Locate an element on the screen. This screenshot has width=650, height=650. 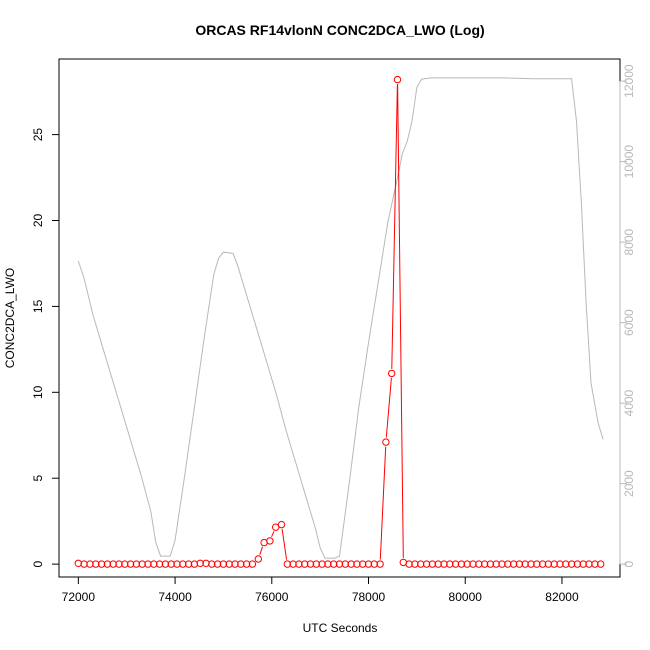
y-axis: 0 5 10 15 20 25 is located at coordinates (45, 347).